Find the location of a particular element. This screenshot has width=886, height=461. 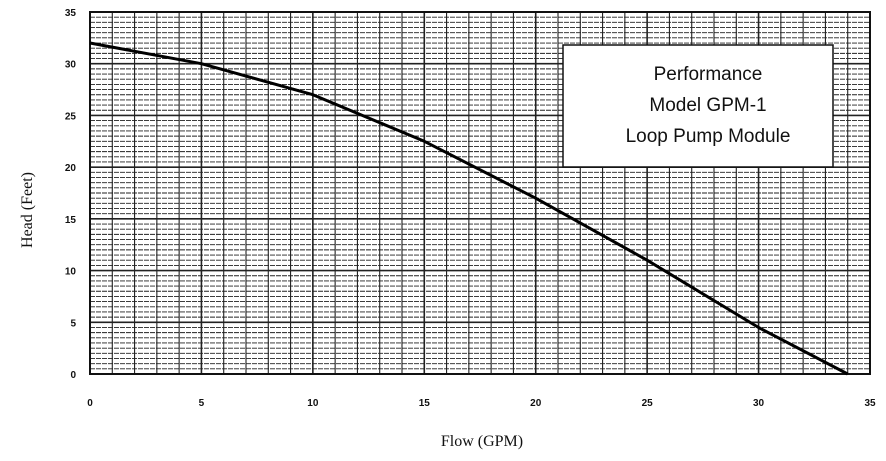

x-tick-label: 15 is located at coordinates (425, 403).